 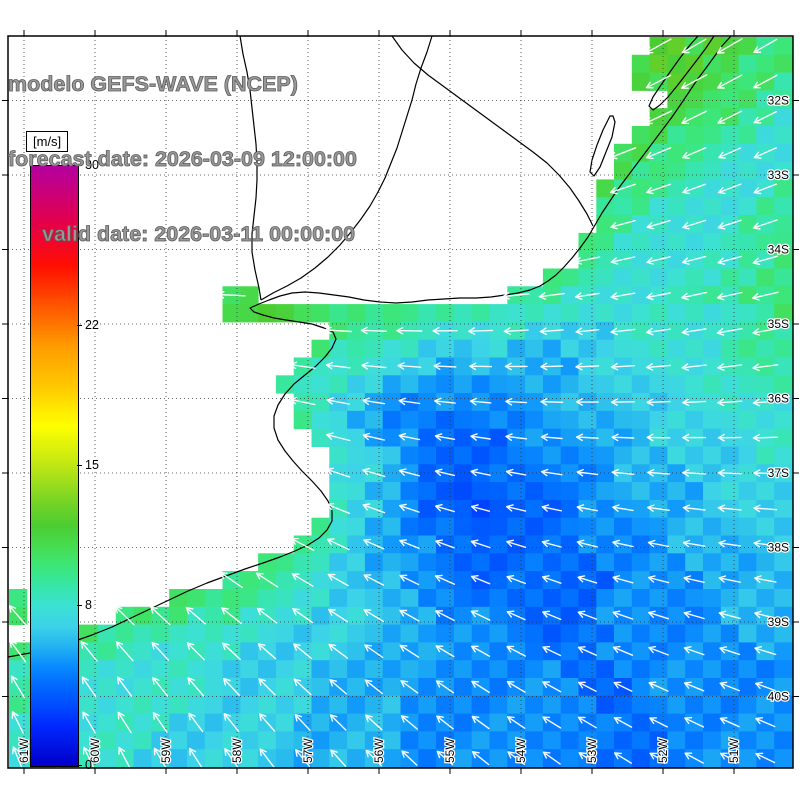 What do you see at coordinates (250, 168) in the screenshot?
I see `parana-river` at bounding box center [250, 168].